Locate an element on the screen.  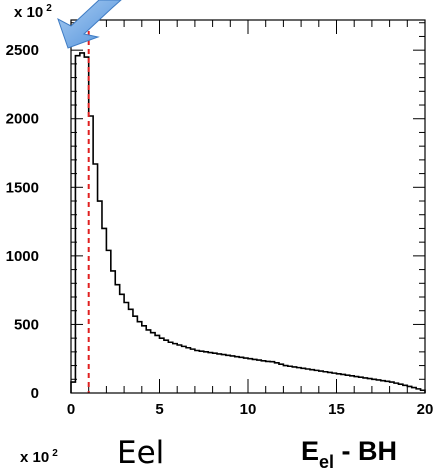
y-tick-label: 2000 is located at coordinates (22, 119).